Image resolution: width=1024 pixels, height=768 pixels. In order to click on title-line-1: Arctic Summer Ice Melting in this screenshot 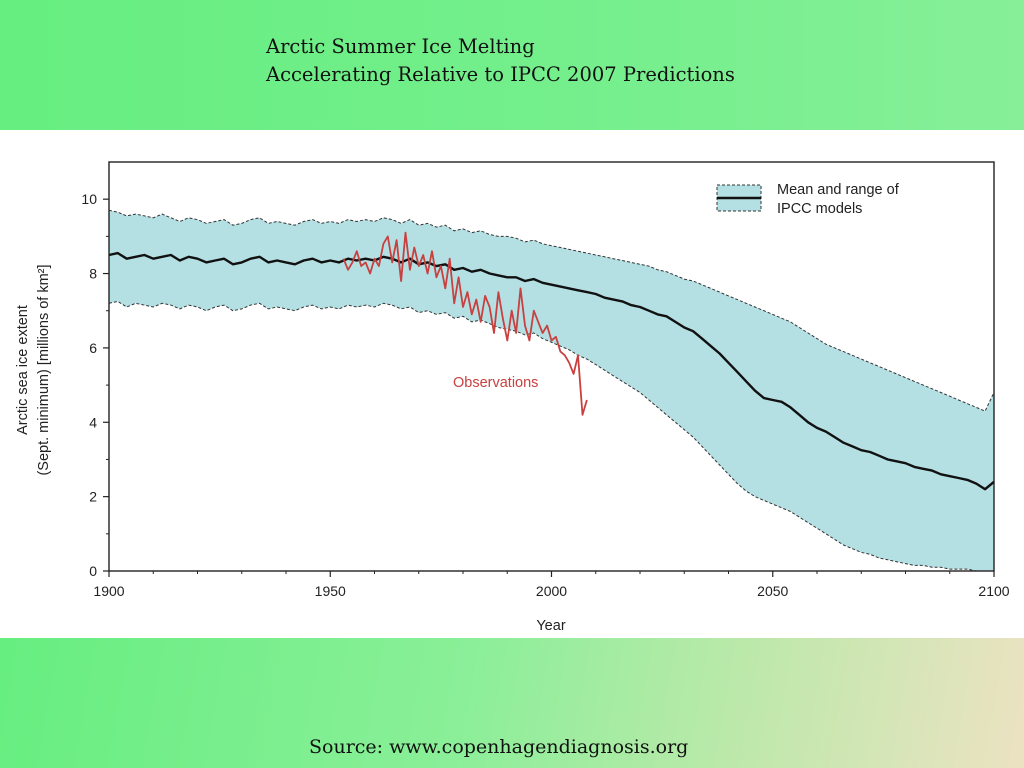, I will do `click(400, 46)`.